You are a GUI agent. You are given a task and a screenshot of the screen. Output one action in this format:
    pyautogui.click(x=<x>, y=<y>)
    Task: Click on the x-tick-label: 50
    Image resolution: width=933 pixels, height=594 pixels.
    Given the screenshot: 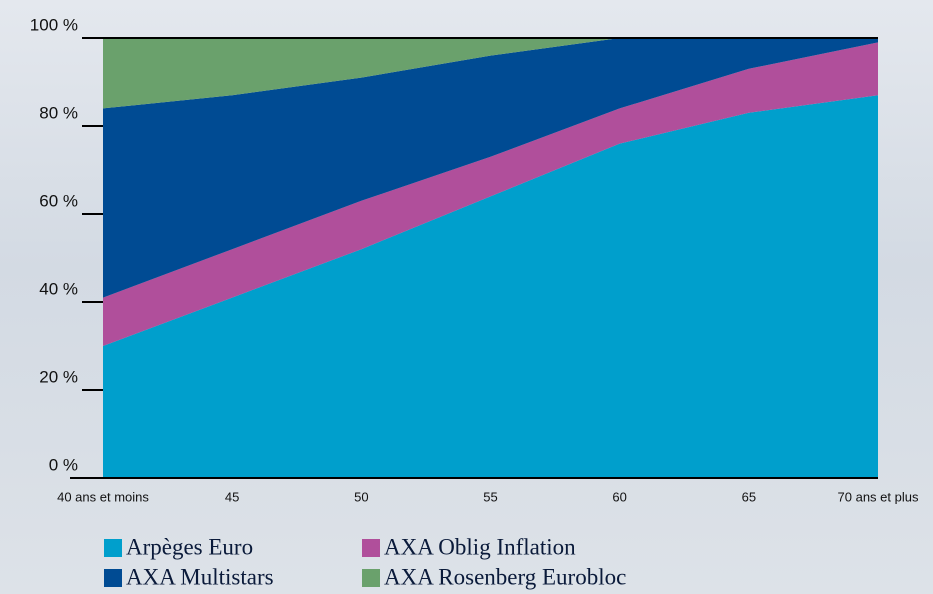 What is the action you would take?
    pyautogui.click(x=361, y=496)
    